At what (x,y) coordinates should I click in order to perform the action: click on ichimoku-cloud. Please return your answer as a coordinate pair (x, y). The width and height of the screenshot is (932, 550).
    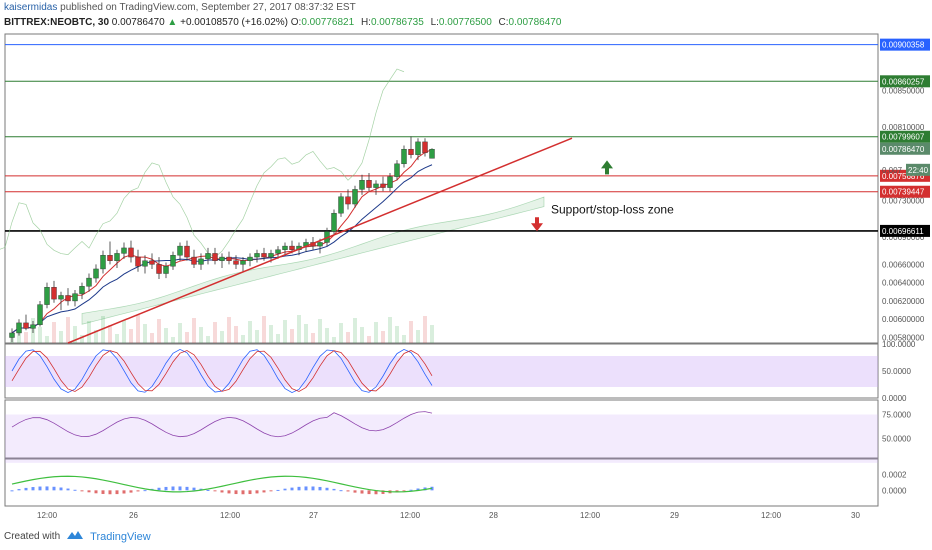
    Looking at the image, I should click on (313, 260).